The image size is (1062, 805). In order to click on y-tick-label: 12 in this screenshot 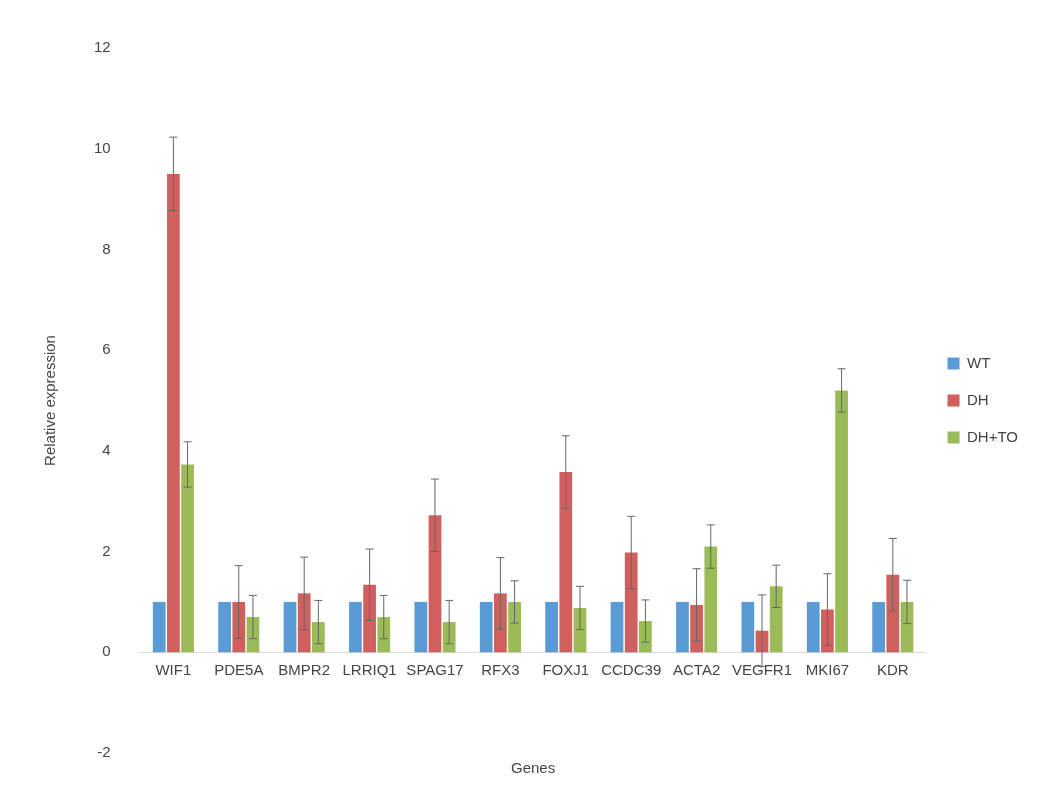, I will do `click(102, 47)`.